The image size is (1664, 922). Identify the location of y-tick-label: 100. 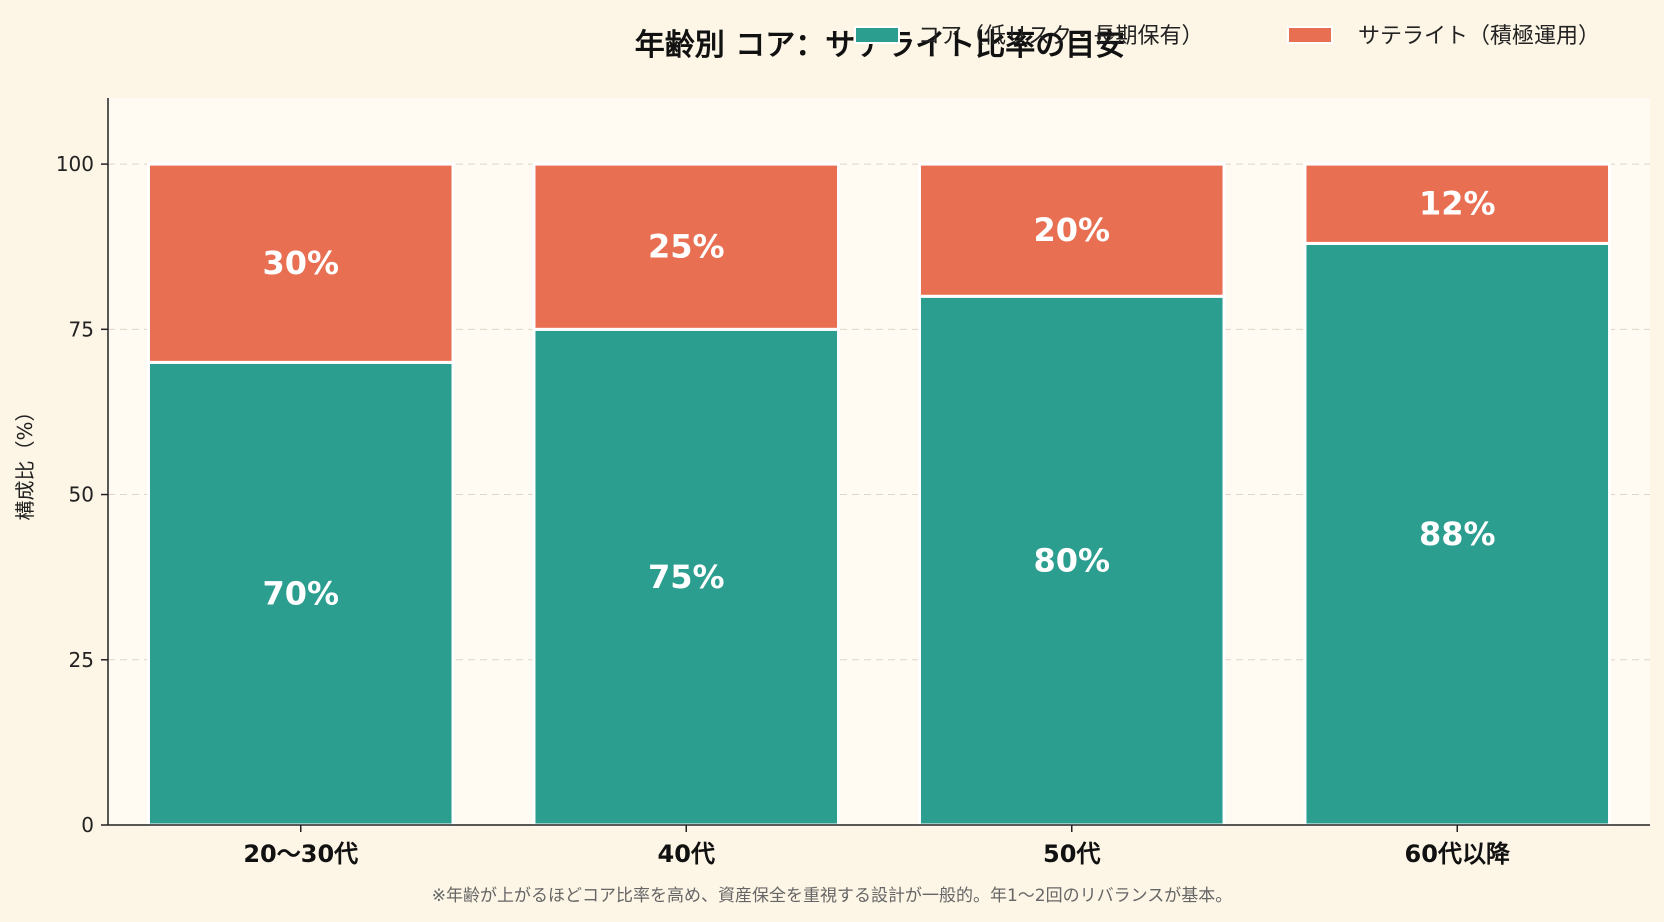
(75, 164).